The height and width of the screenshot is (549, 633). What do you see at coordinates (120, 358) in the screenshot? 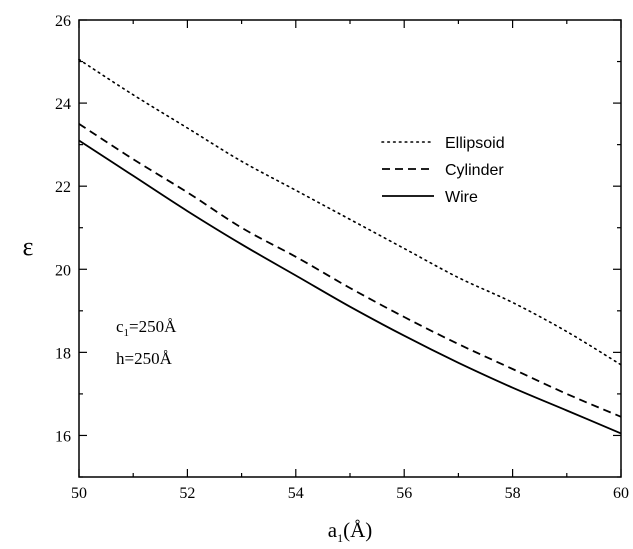
I see `annotation-h-prefix: h` at bounding box center [120, 358].